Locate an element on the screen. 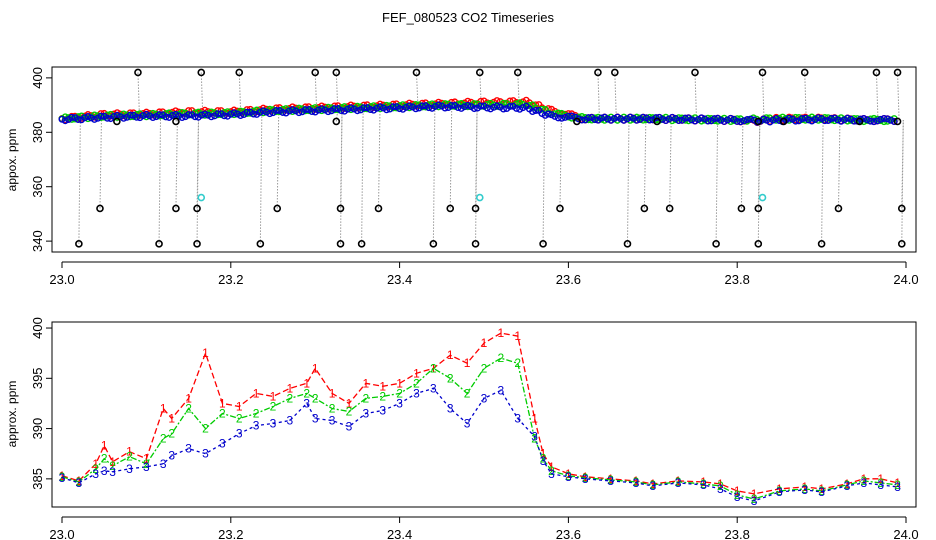  bottom-y-tick-label: 395 is located at coordinates (37, 378).